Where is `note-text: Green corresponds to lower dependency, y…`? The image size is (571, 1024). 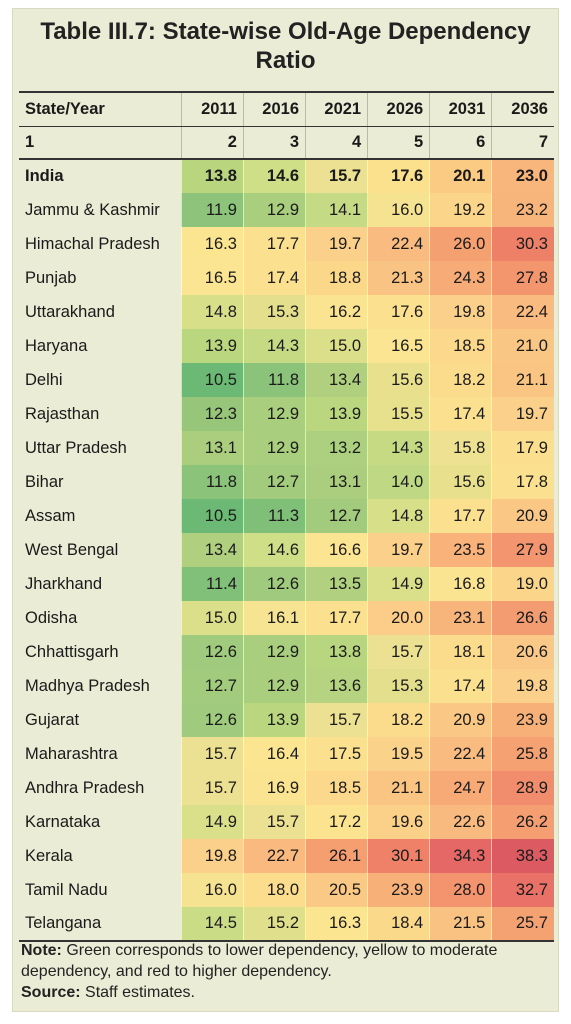 note-text: Green corresponds to lower dependency, y… is located at coordinates (259, 961).